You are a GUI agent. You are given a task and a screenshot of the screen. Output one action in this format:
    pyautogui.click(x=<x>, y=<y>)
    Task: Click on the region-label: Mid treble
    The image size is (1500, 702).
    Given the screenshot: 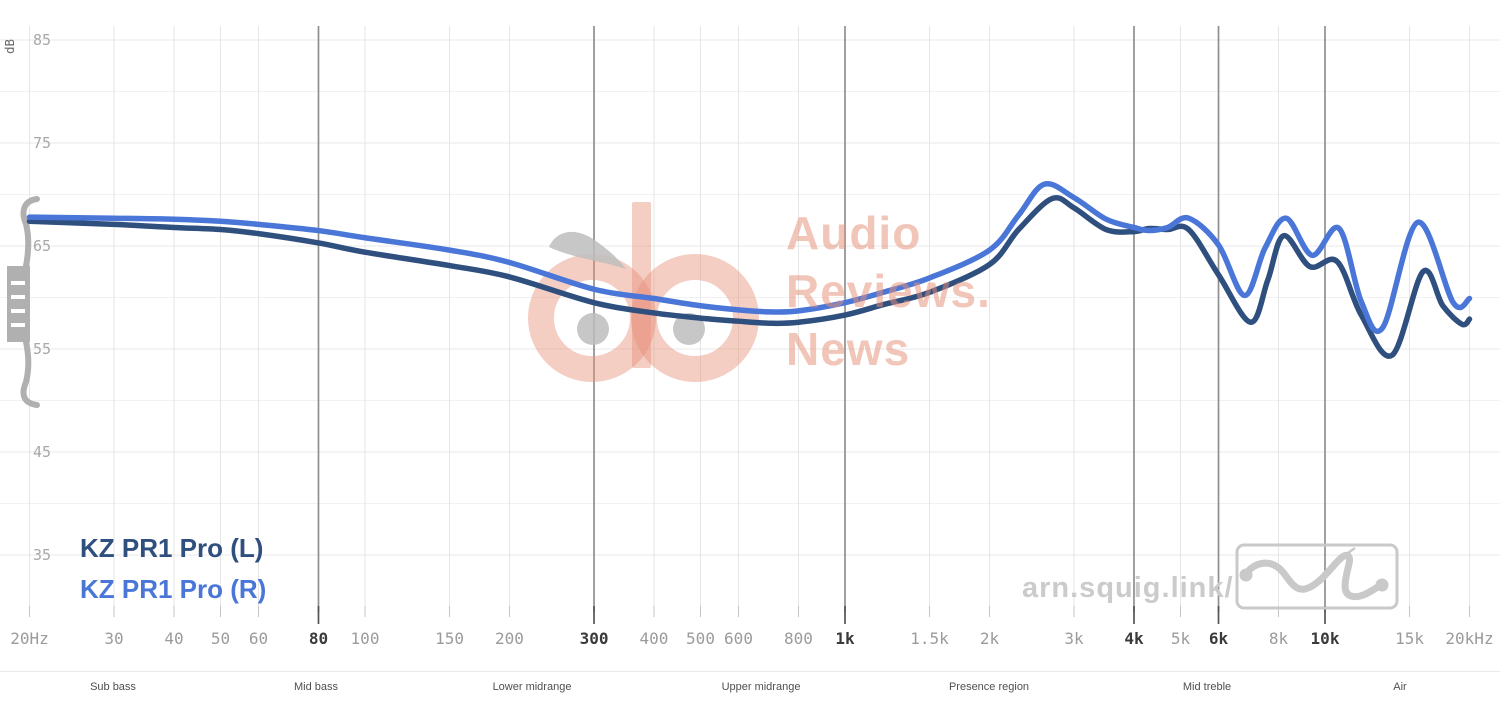 What is the action you would take?
    pyautogui.click(x=1207, y=687)
    